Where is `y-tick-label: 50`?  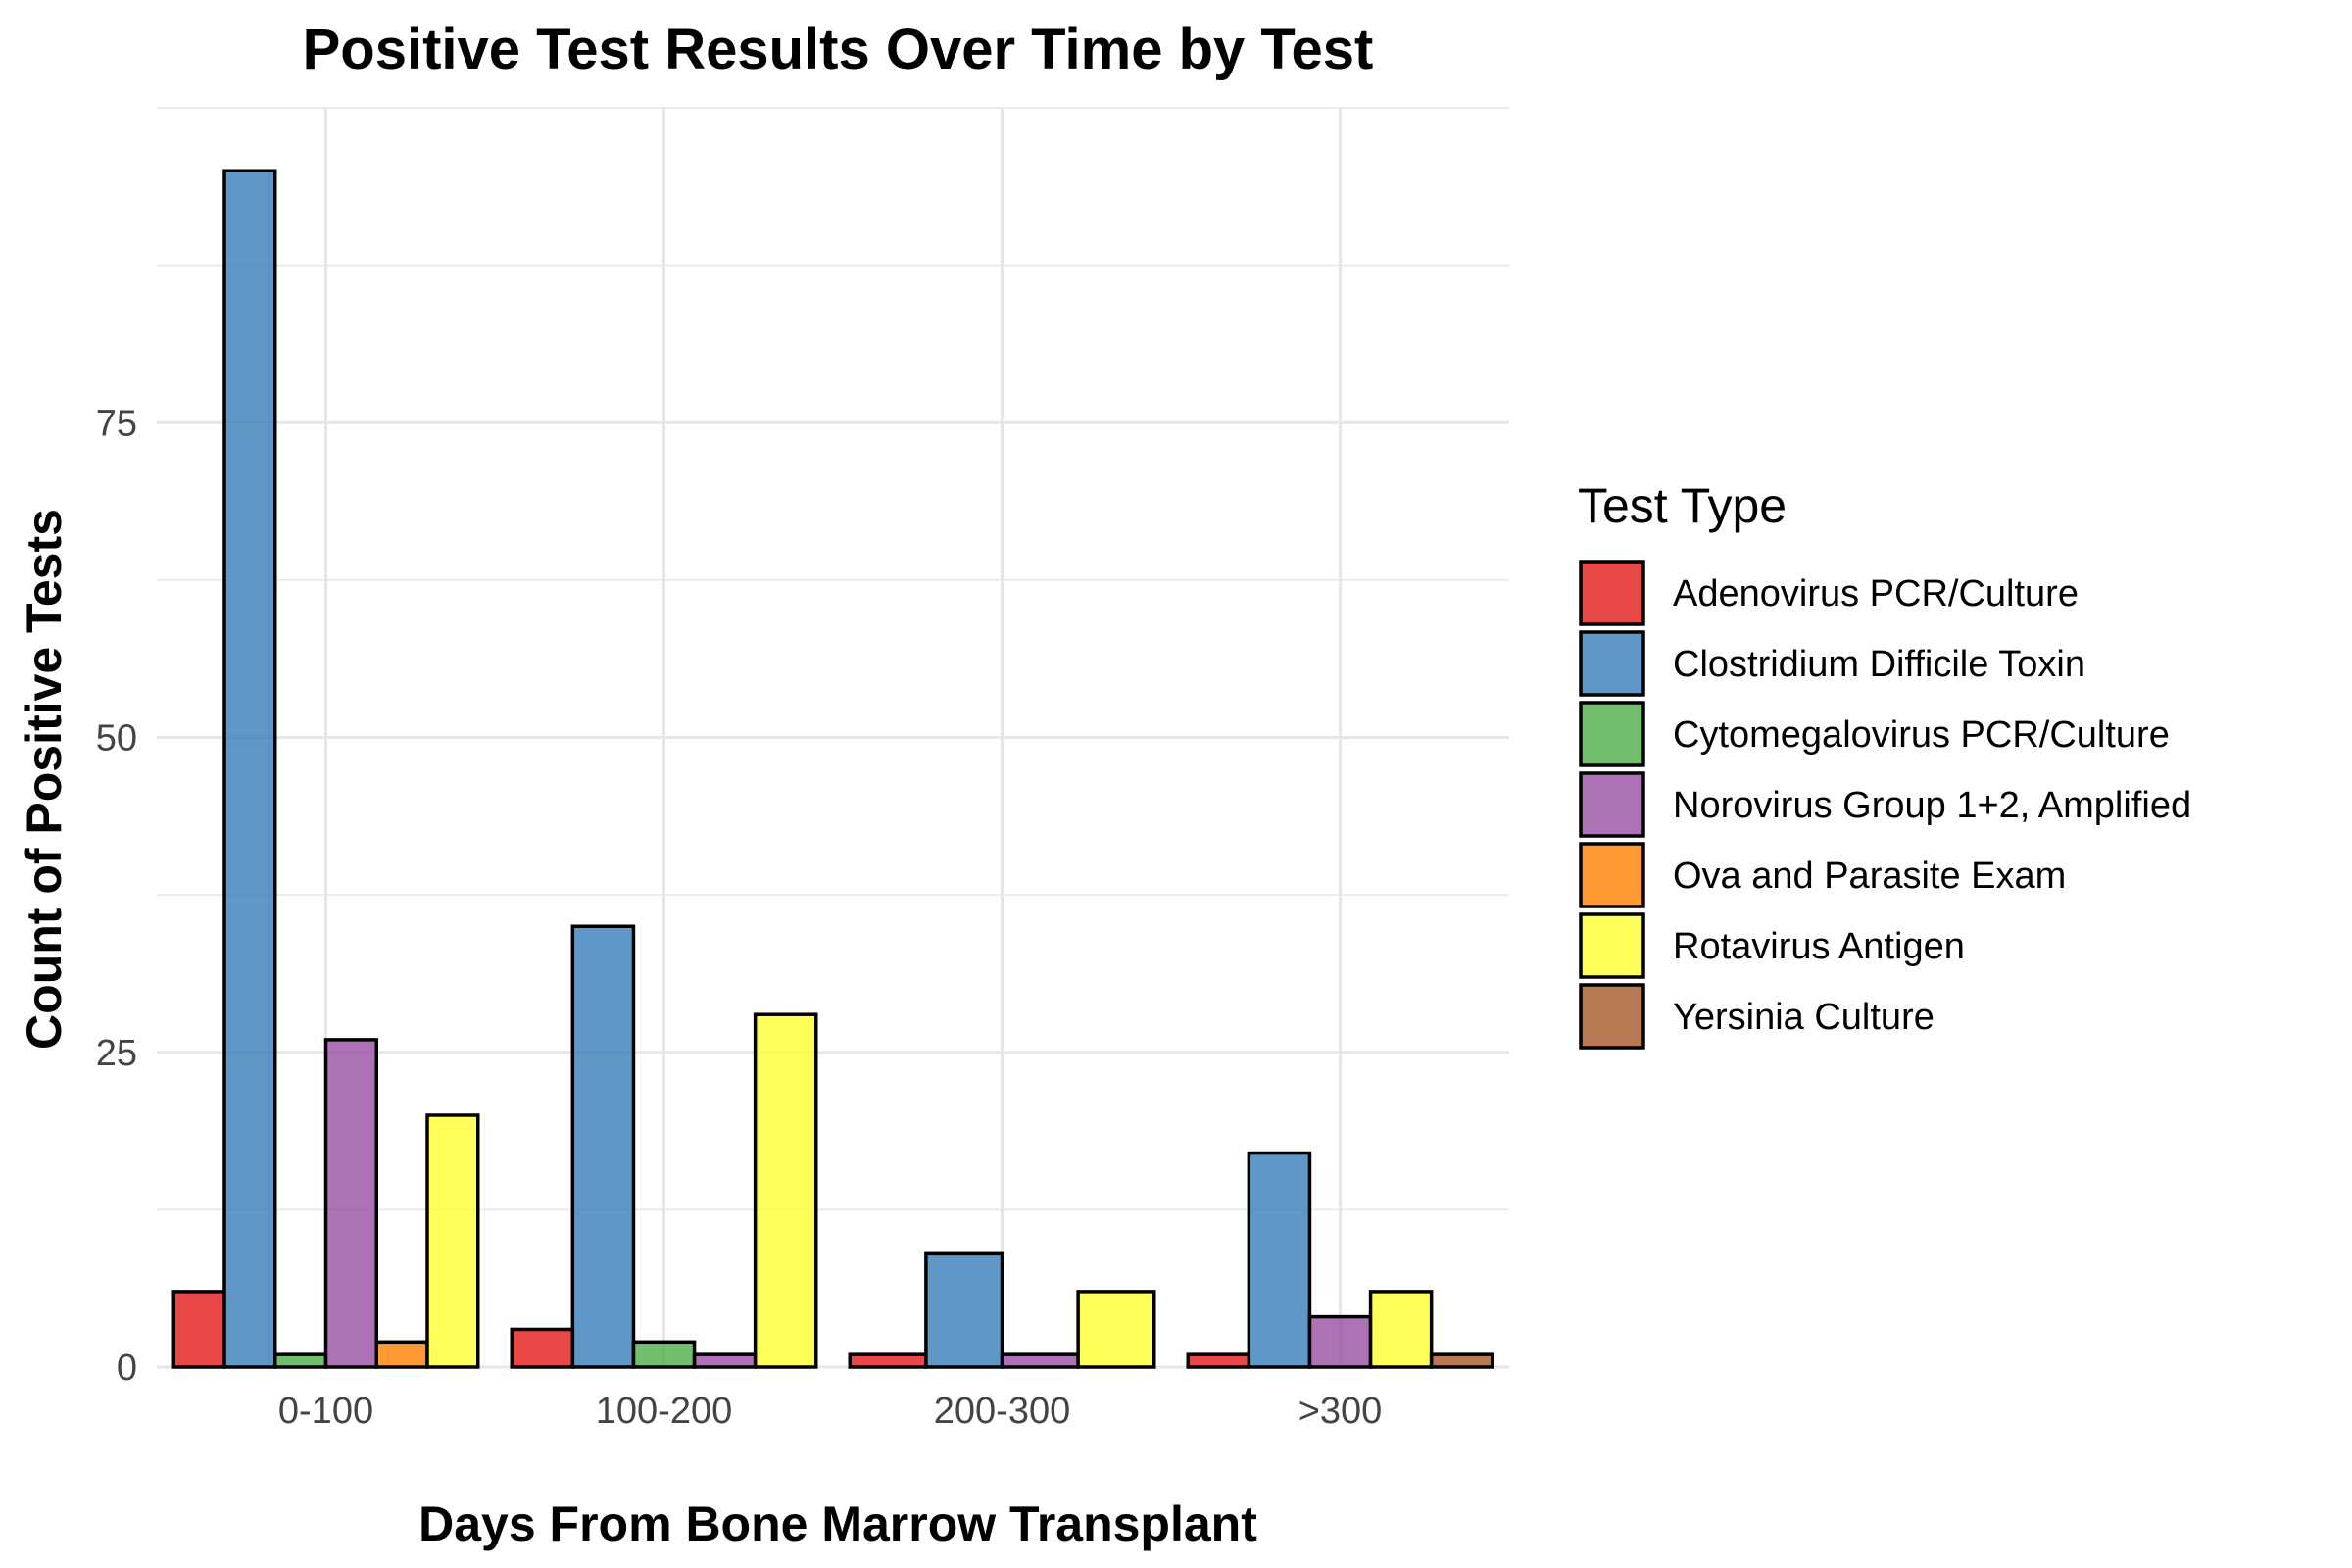
y-tick-label: 50 is located at coordinates (116, 739).